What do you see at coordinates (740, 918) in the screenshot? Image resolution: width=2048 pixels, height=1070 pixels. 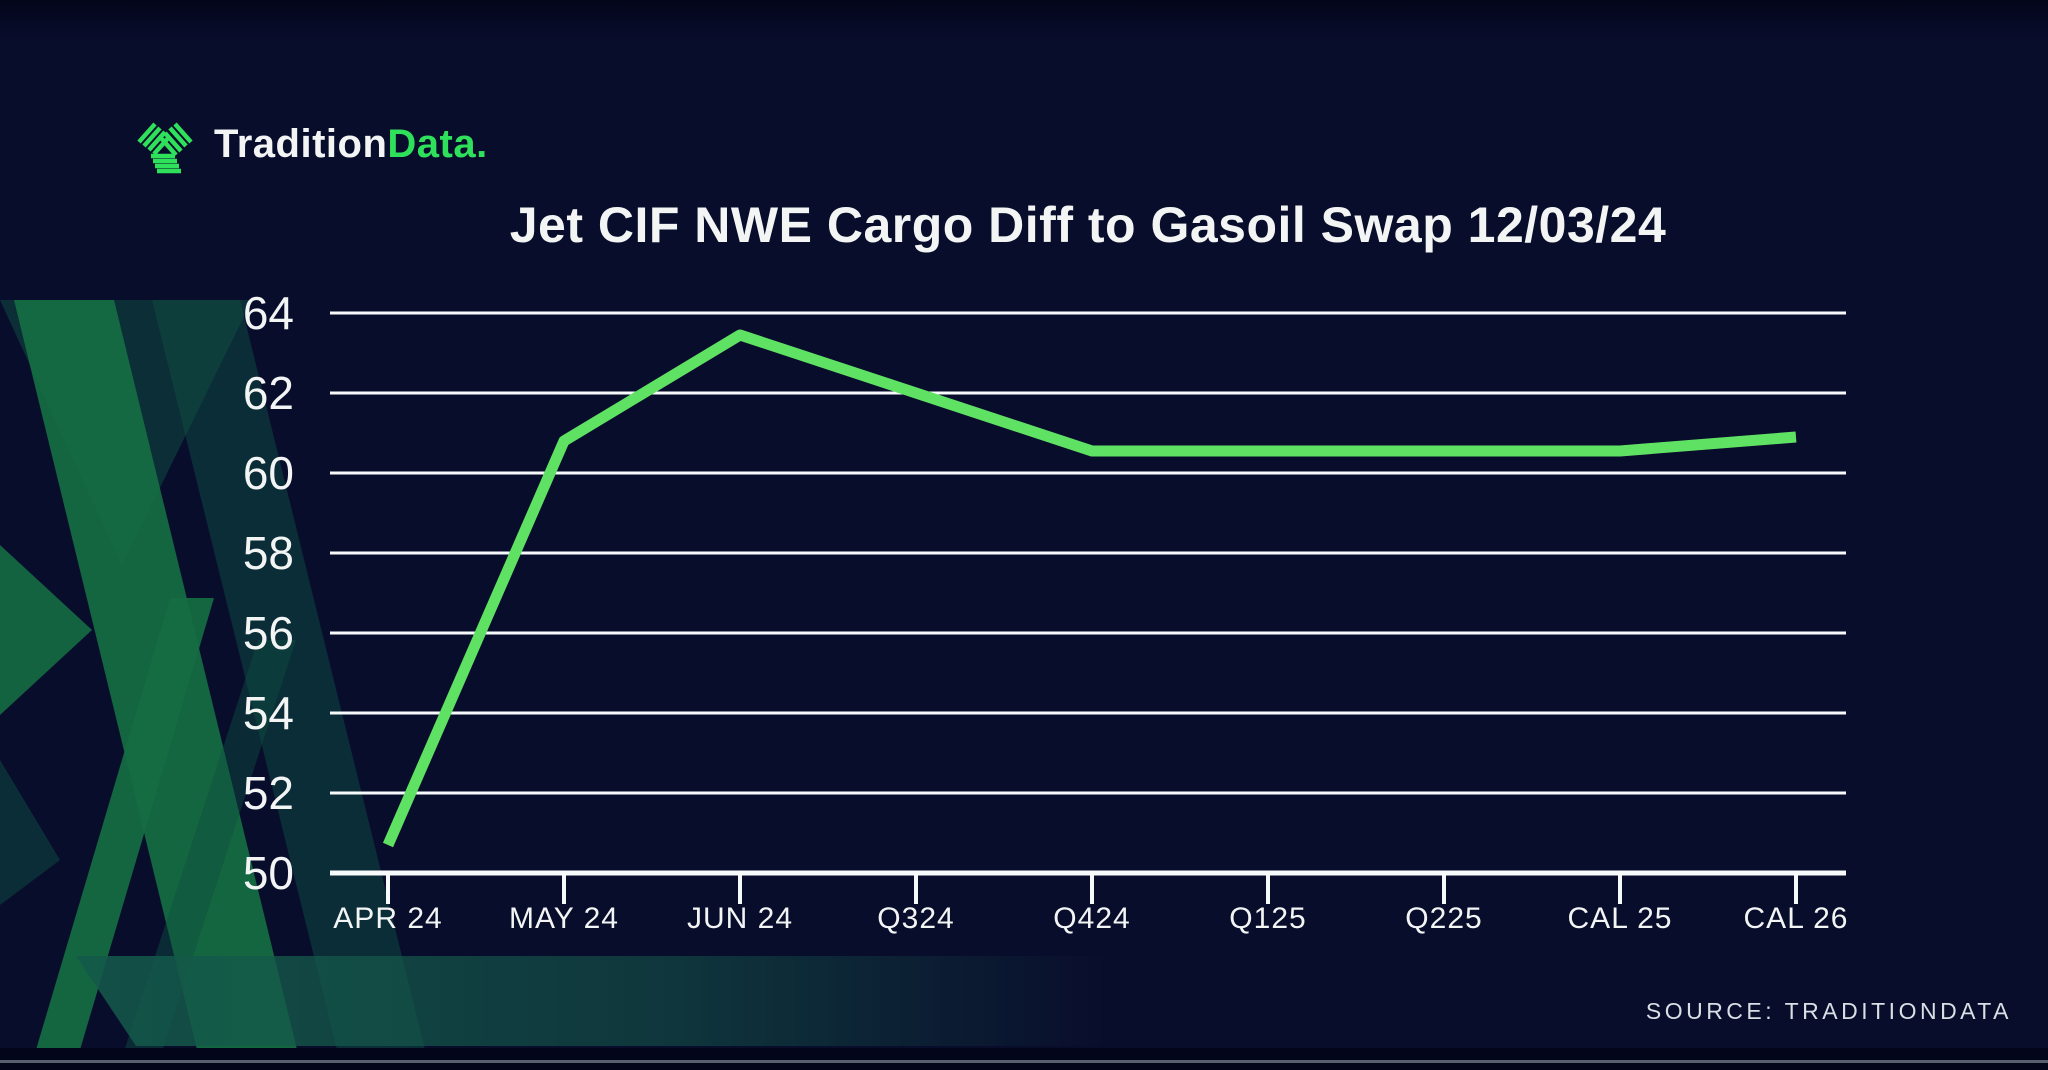 I see `x-axis-label: JUN 24` at bounding box center [740, 918].